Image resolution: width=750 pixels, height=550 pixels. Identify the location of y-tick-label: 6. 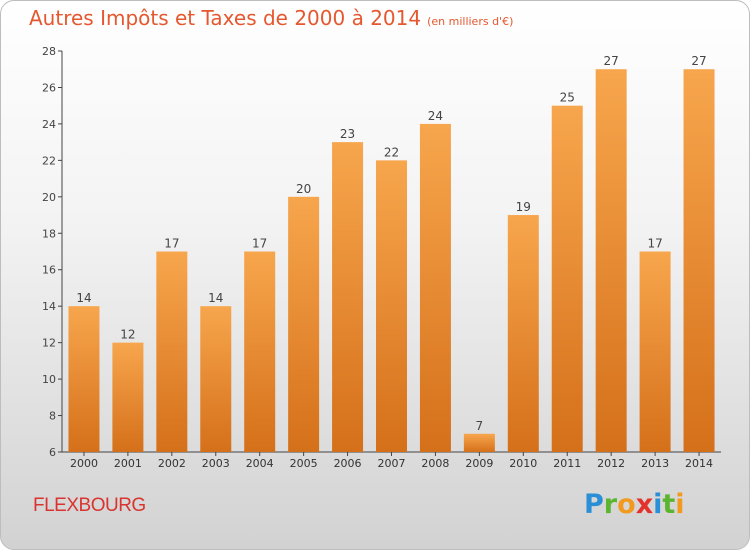
(52, 452).